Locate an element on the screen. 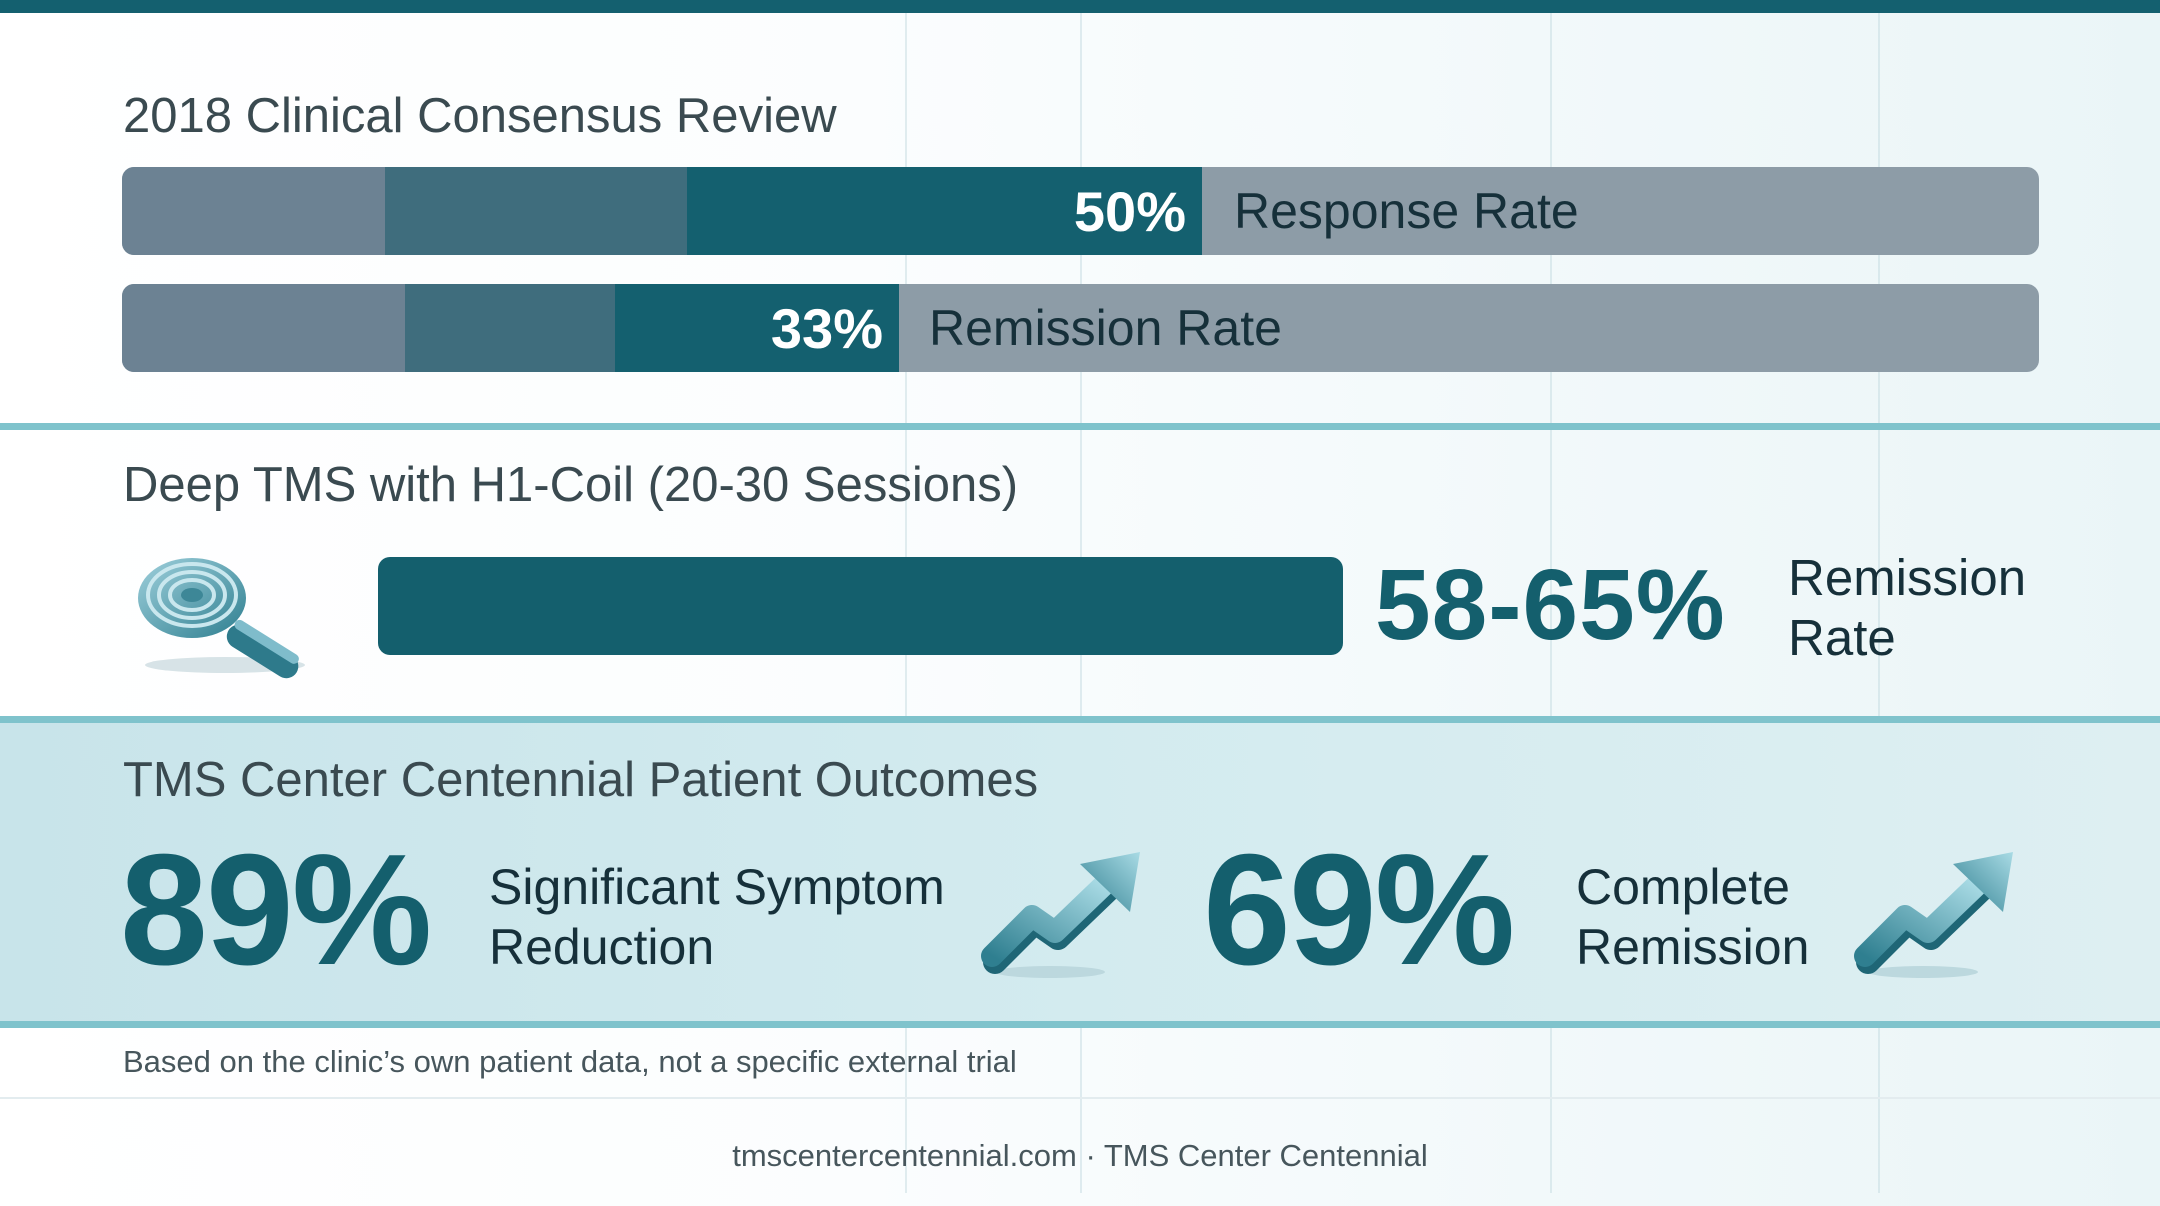  deep-tms-remission-label: Remission Rate is located at coordinates (1907, 608).